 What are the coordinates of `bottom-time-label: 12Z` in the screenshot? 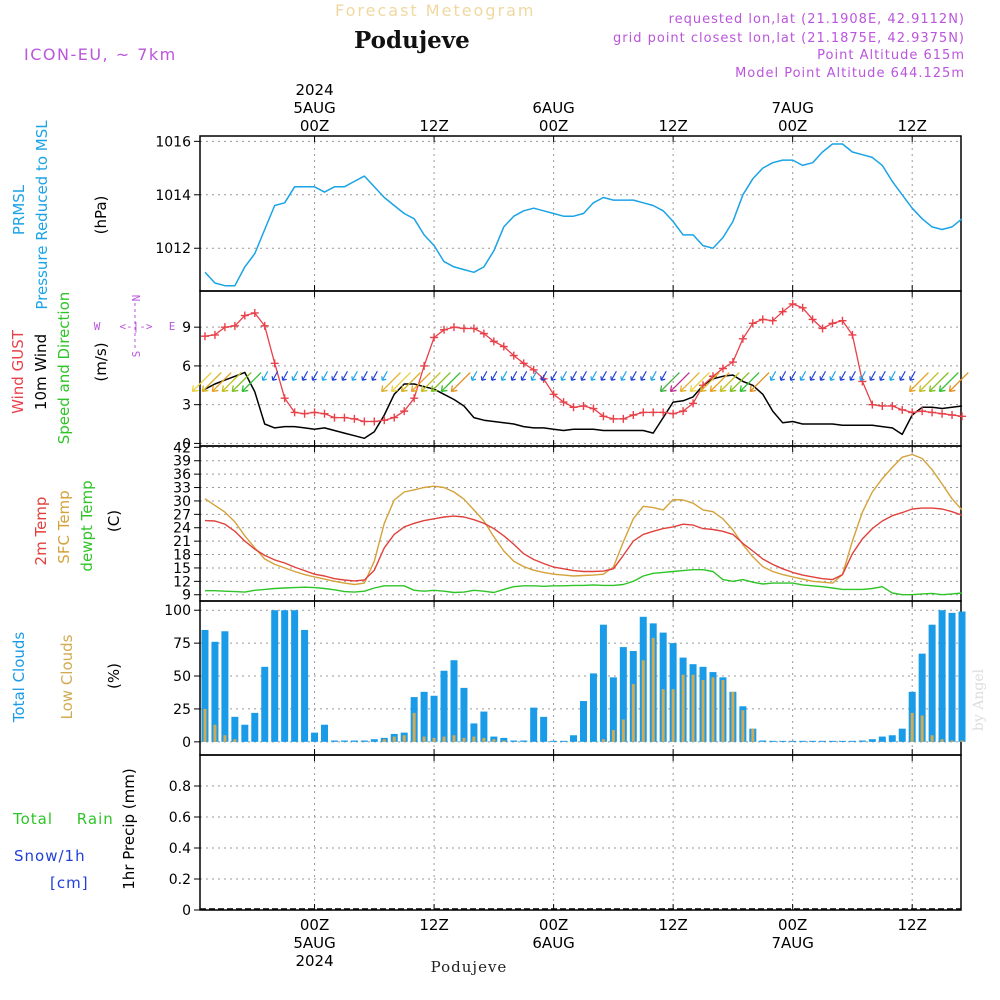 It's located at (433, 925).